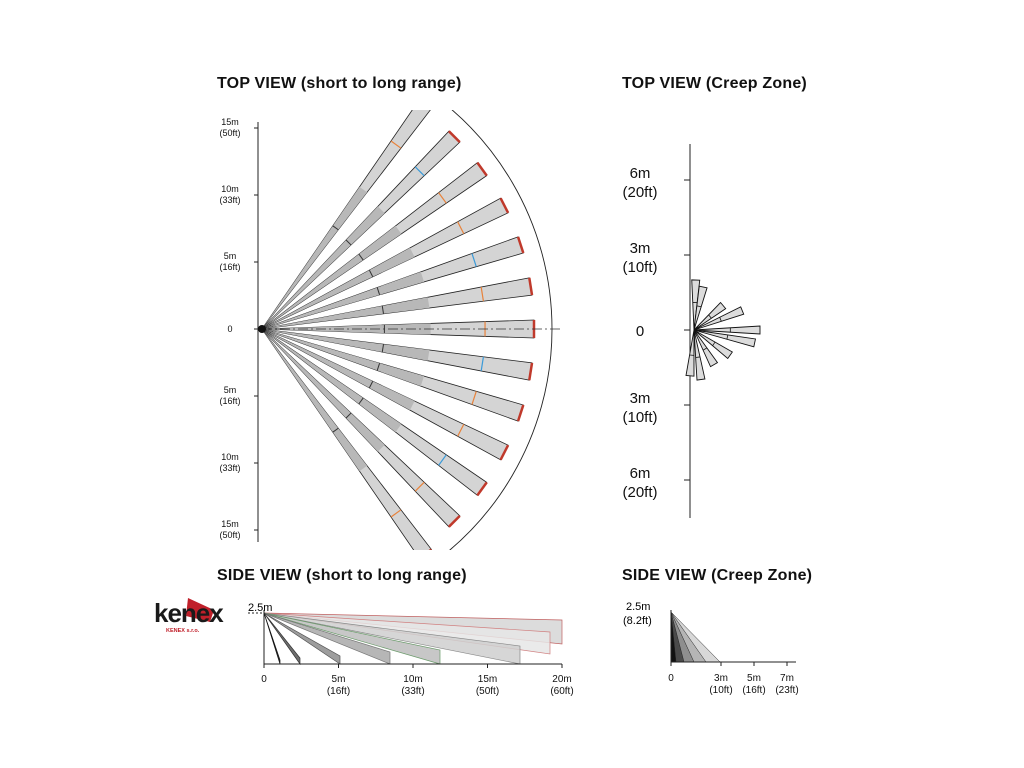 The height and width of the screenshot is (768, 1024). Describe the element at coordinates (260, 608) in the screenshot. I see `side-view-height-label: 2.5m` at that location.